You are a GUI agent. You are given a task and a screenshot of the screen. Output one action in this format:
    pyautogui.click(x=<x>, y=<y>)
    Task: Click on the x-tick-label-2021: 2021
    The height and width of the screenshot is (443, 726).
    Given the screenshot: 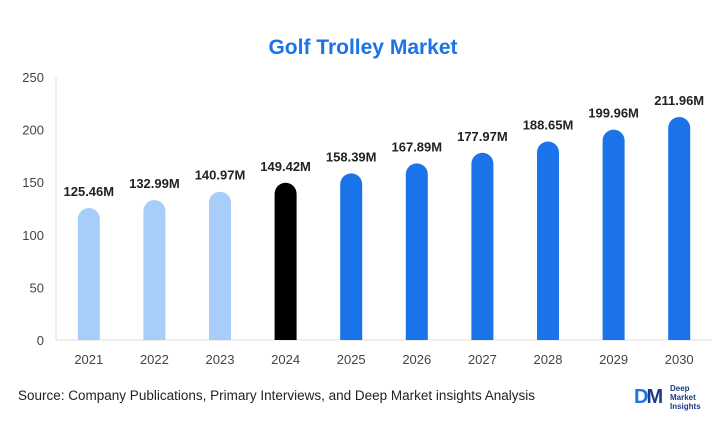 What is the action you would take?
    pyautogui.click(x=88, y=359)
    